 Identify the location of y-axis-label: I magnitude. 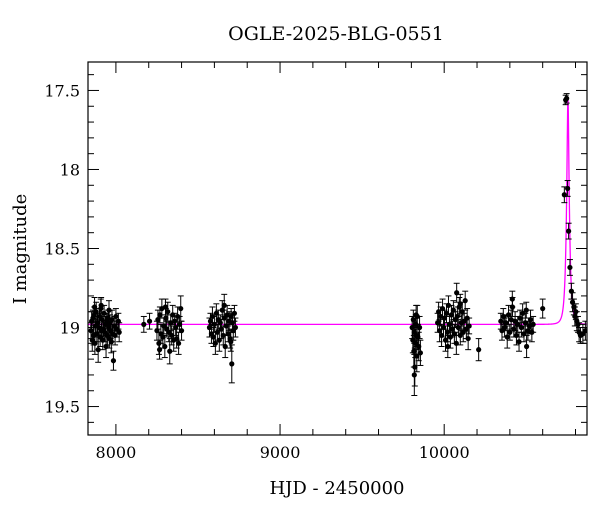
(20, 249).